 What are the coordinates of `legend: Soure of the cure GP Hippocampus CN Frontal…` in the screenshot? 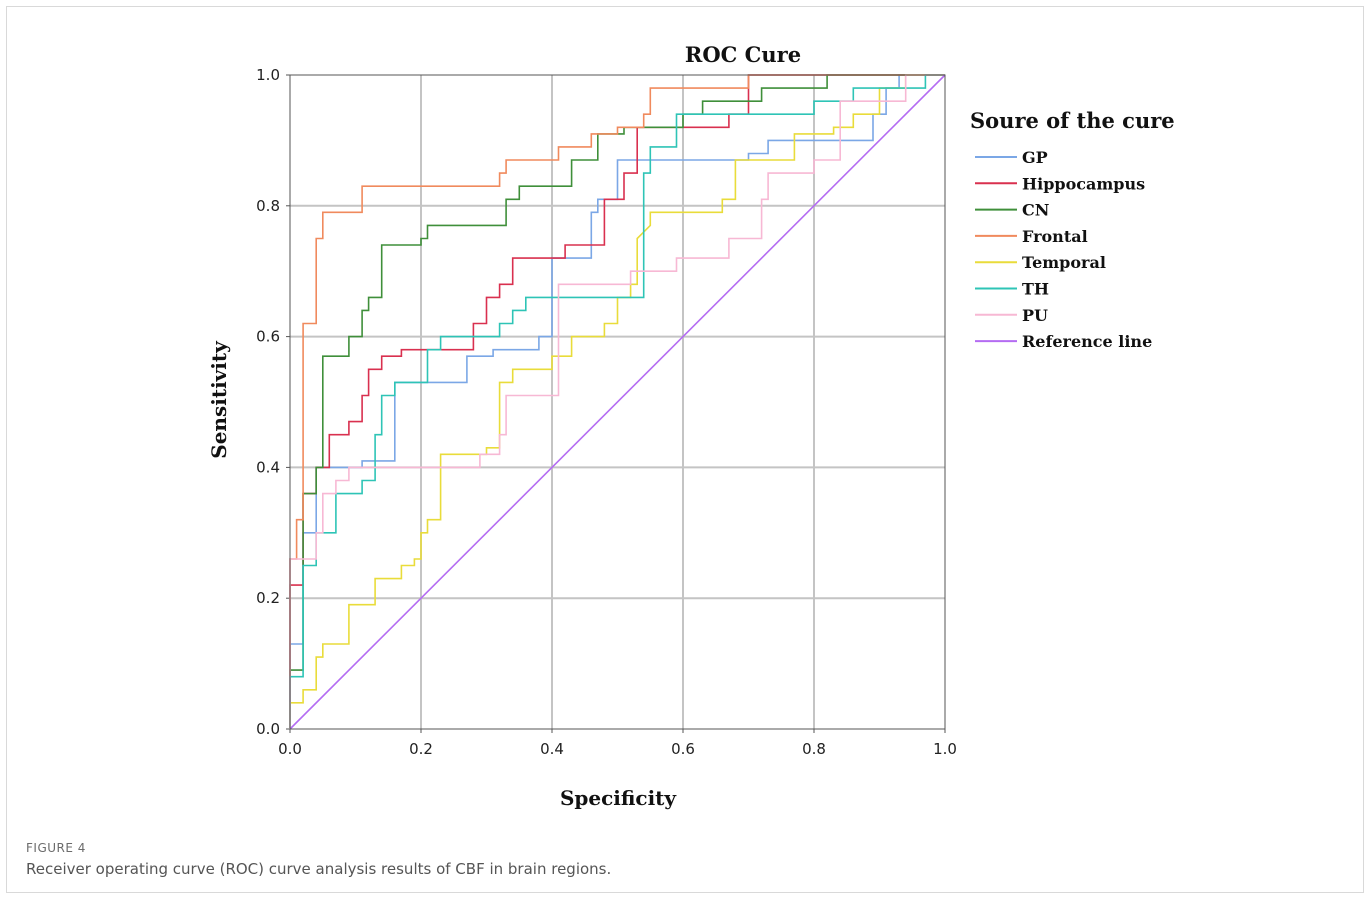 It's located at (1072, 229).